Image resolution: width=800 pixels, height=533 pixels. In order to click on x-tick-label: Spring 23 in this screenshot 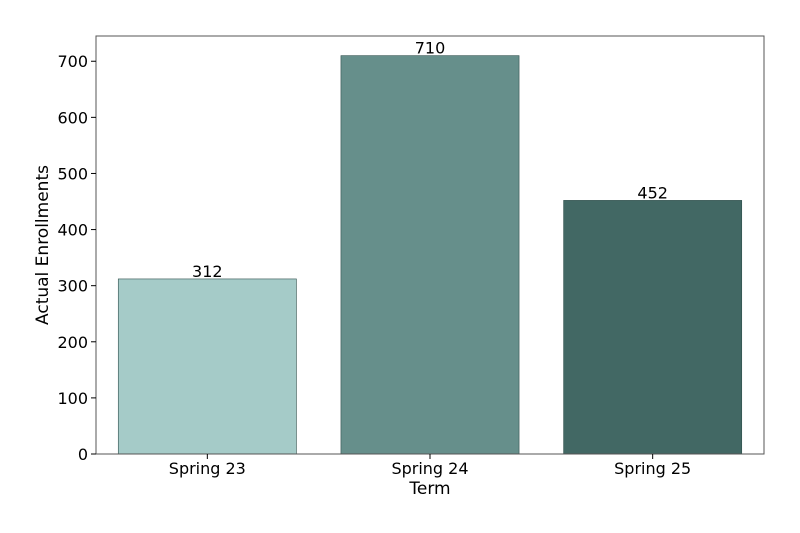, I will do `click(207, 468)`.